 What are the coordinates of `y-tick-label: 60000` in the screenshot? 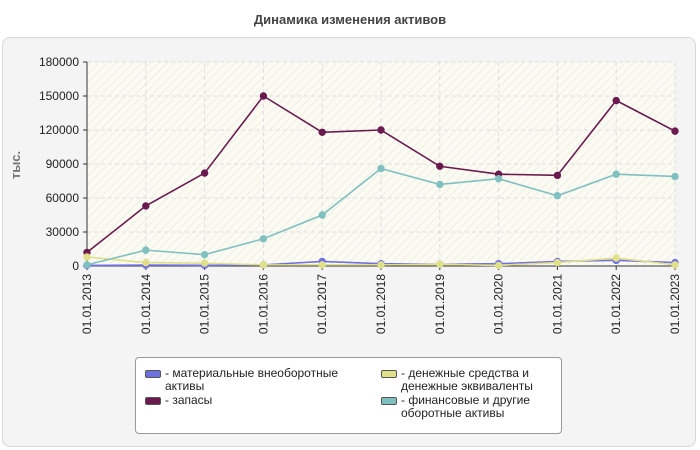 It's located at (63, 198).